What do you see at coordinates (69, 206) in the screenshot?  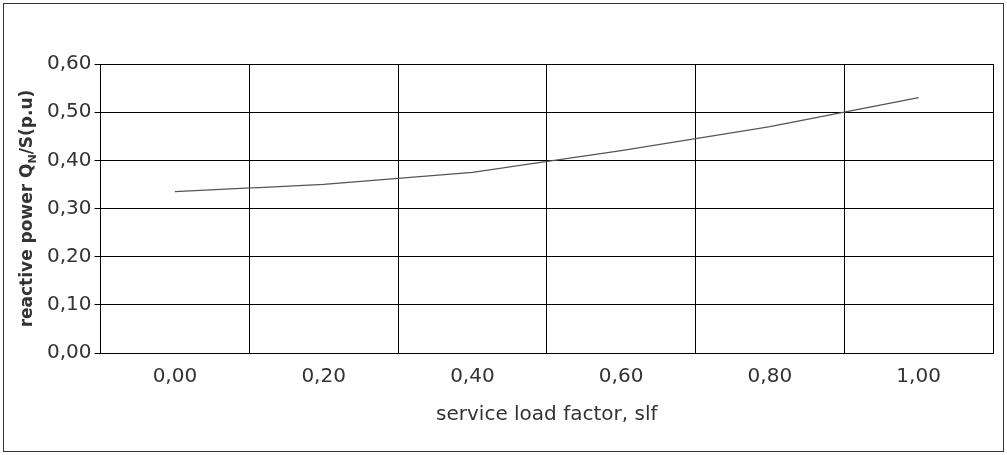 I see `y-tick-label: 0,30` at bounding box center [69, 206].